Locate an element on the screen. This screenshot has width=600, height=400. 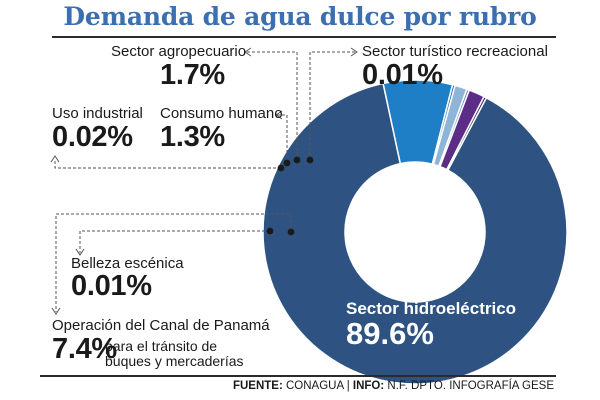
leader-line-humano is located at coordinates (282, 138).